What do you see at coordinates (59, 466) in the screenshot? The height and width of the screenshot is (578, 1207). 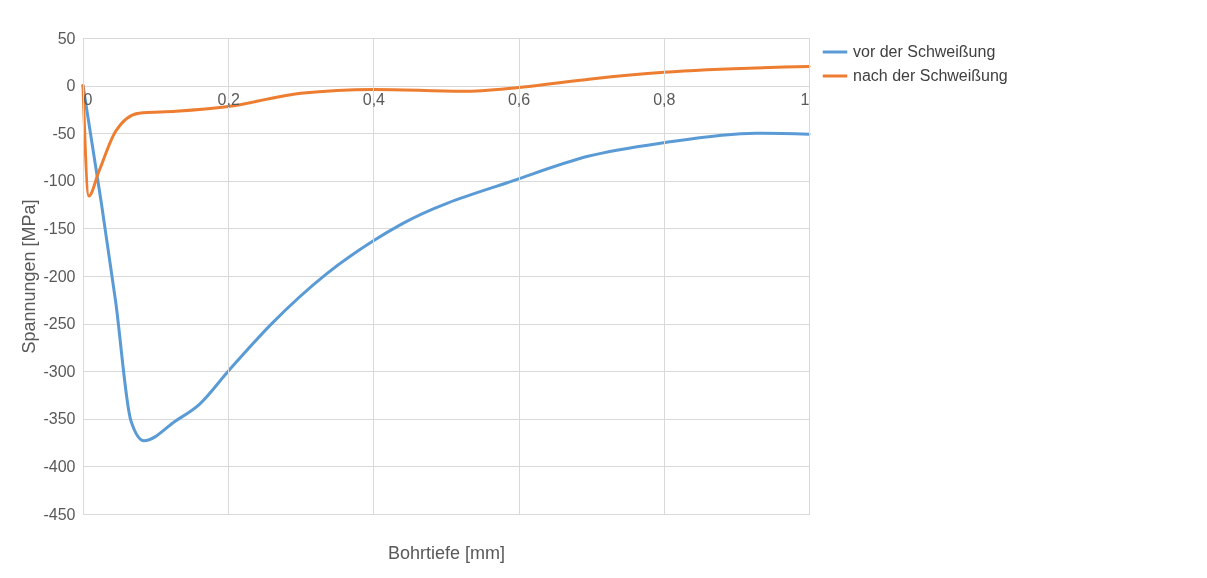 I see `y-tick-label: -400` at bounding box center [59, 466].